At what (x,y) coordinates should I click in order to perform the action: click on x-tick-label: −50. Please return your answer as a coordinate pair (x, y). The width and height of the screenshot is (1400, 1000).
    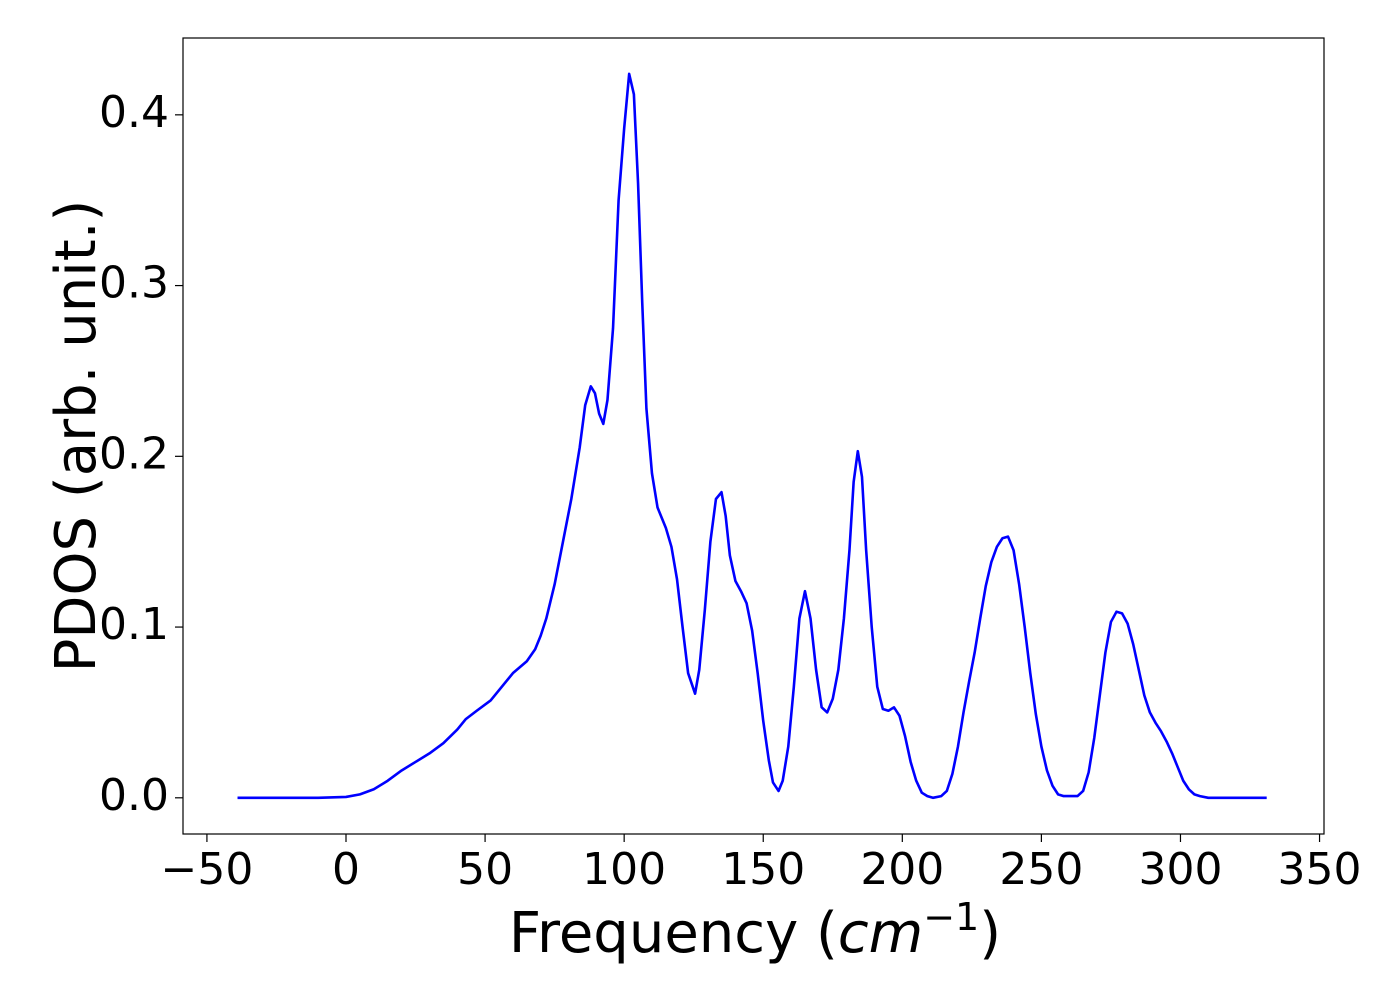
    Looking at the image, I should click on (206, 869).